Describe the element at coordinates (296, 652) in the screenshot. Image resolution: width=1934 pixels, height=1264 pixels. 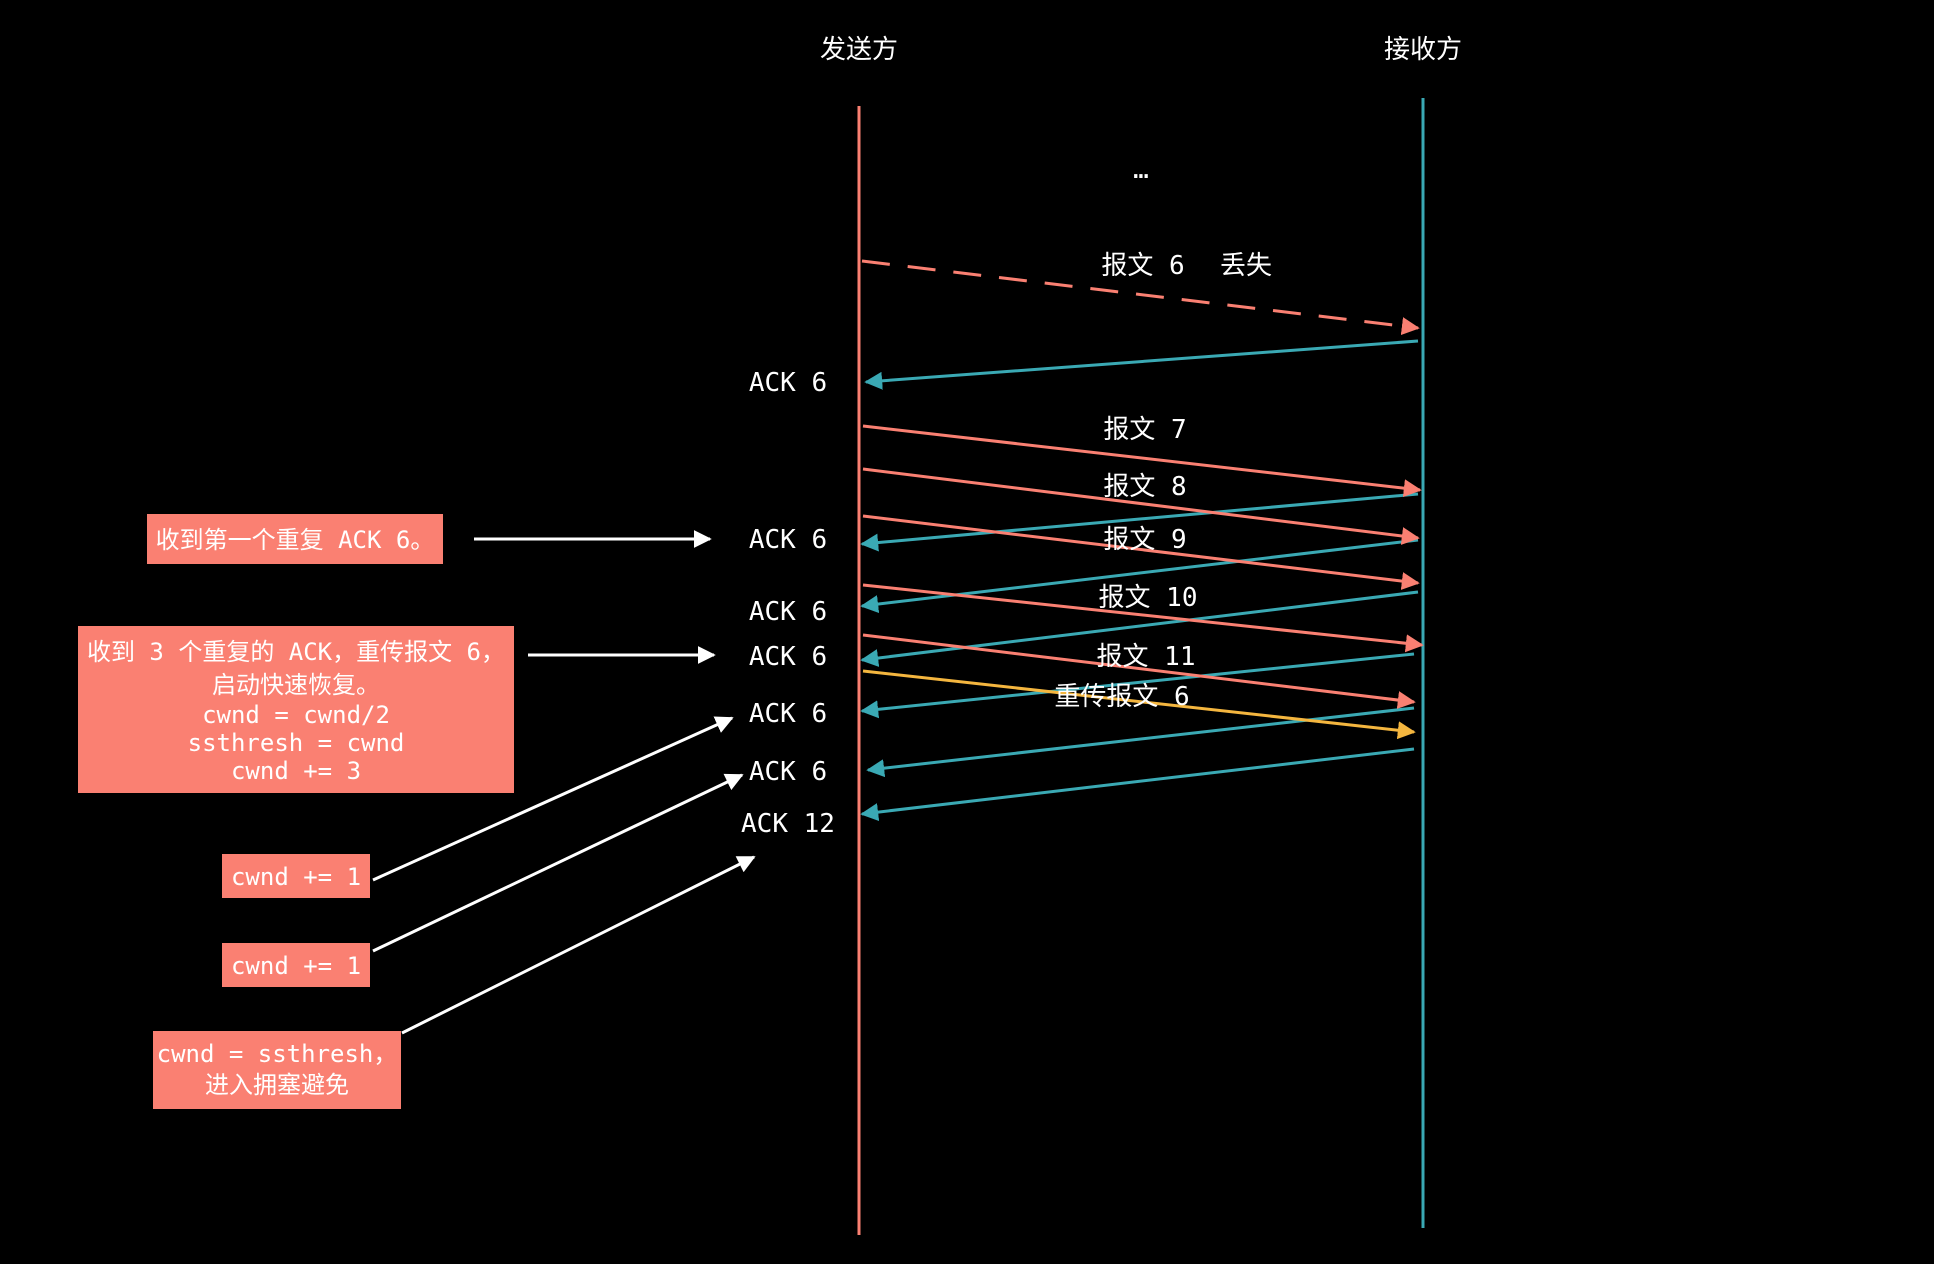
I see `note-third-dup-line-1: 收到 3 个重复的 ACK，重传报文 6，` at that location.